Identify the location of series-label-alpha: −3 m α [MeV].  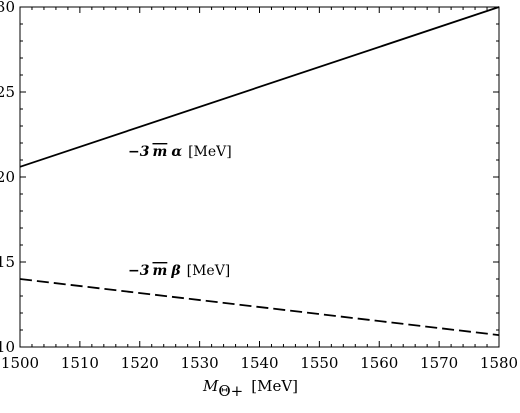
(180, 152).